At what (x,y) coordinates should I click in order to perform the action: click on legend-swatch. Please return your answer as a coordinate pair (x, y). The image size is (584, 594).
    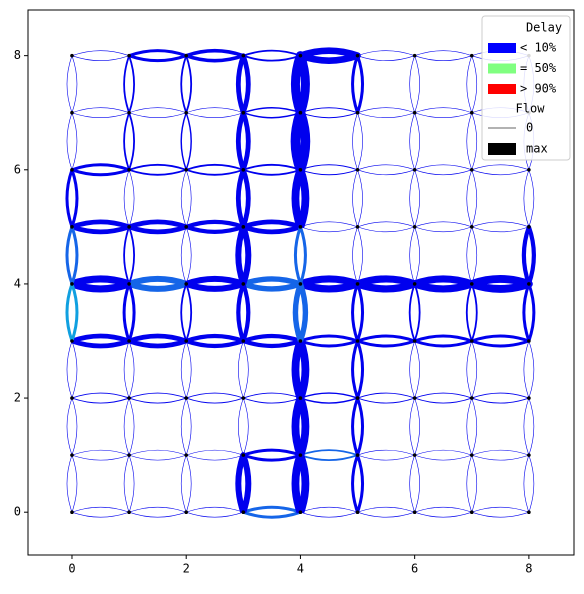
    Looking at the image, I should click on (502, 68).